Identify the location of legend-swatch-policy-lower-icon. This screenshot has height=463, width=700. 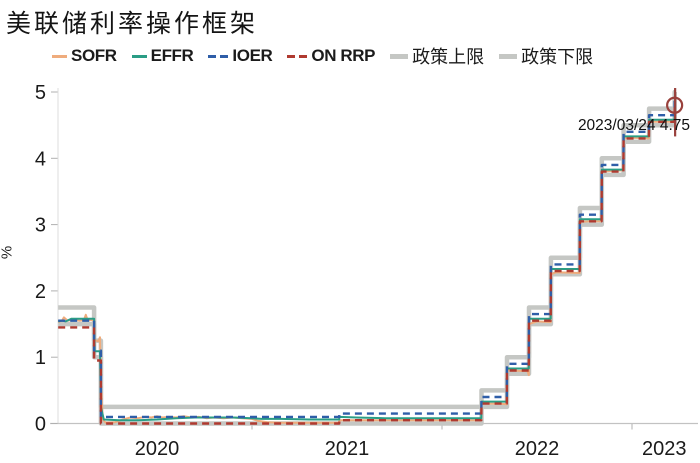
(508, 56).